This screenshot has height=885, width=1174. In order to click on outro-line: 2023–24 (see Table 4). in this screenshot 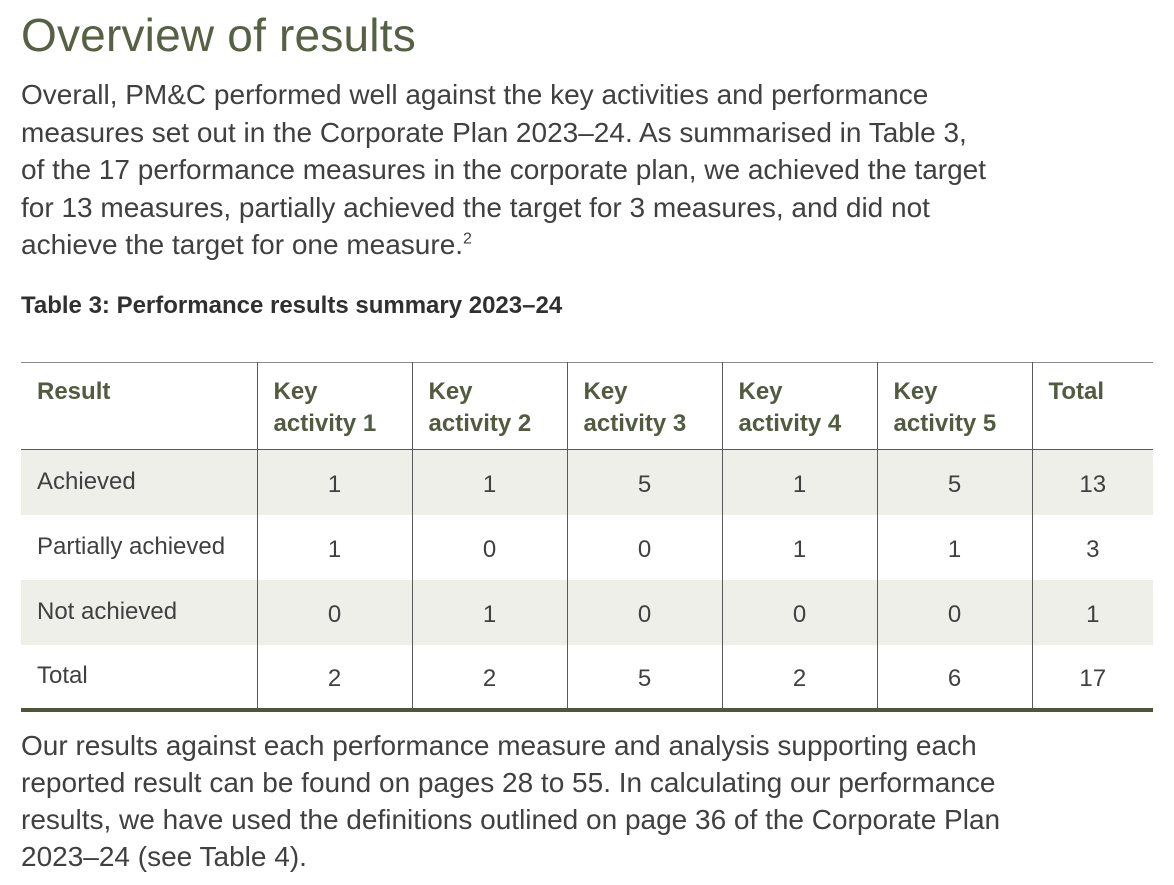, I will do `click(164, 856)`.